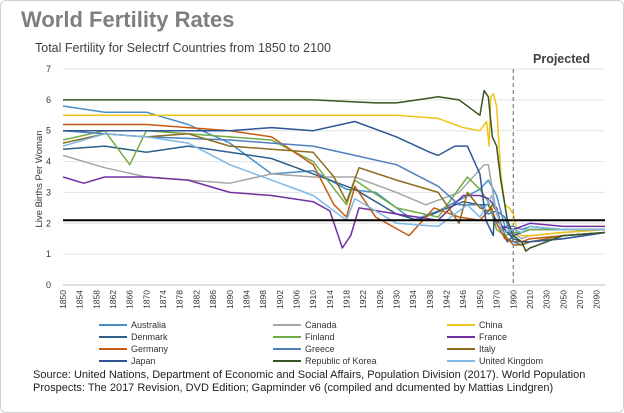 The height and width of the screenshot is (413, 624). What do you see at coordinates (149, 325) in the screenshot?
I see `legend-label: Australia` at bounding box center [149, 325].